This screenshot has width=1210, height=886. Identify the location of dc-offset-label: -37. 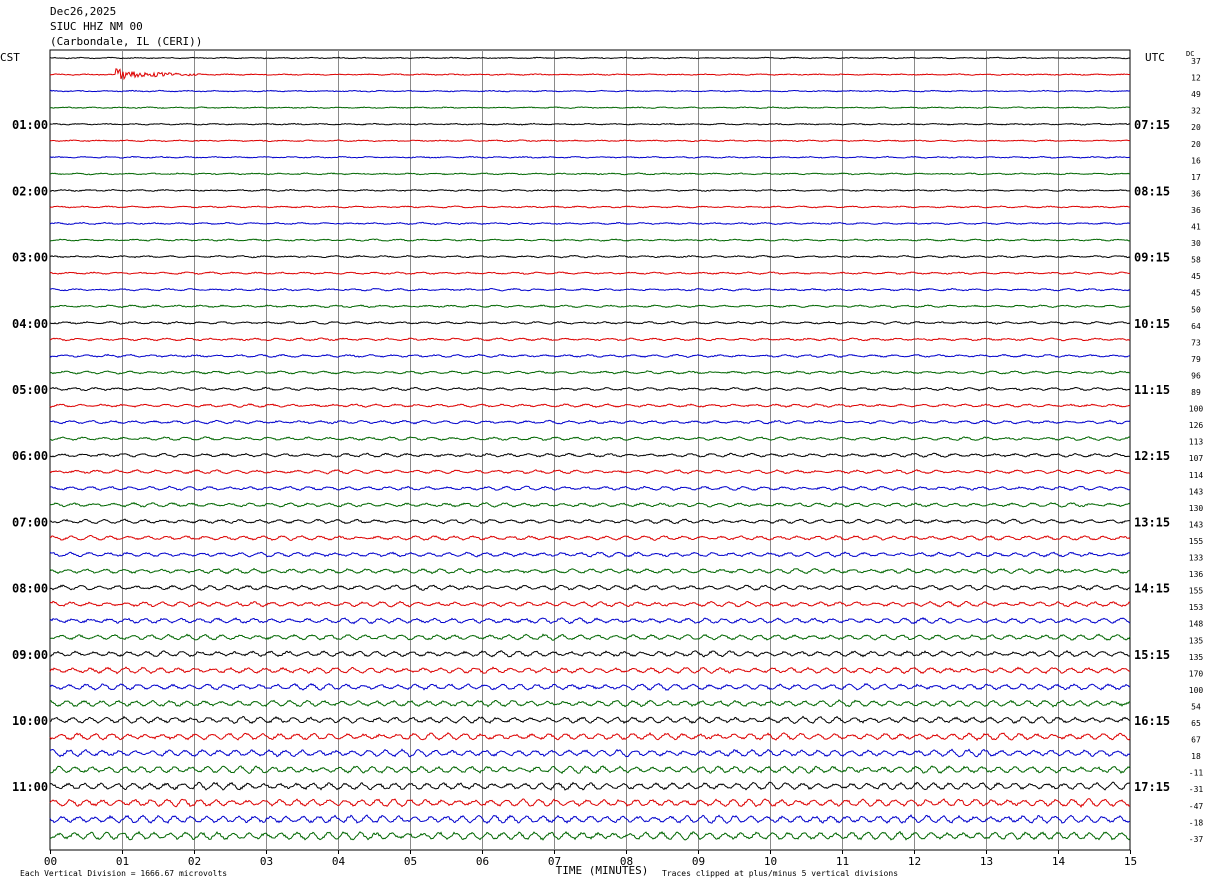
(1196, 839).